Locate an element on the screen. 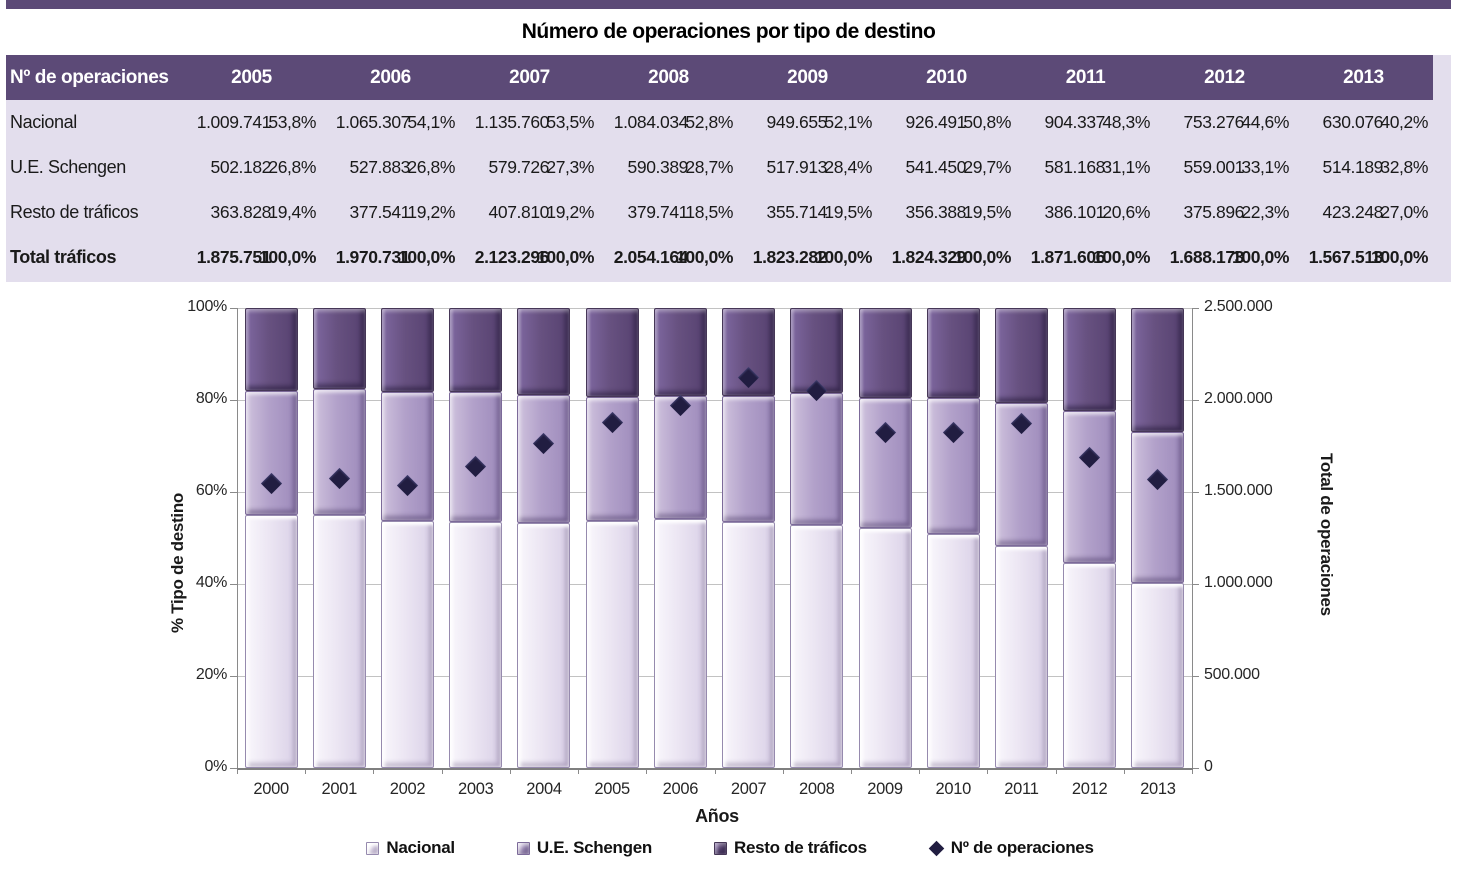  column-header-year: 2010 is located at coordinates (946, 77).